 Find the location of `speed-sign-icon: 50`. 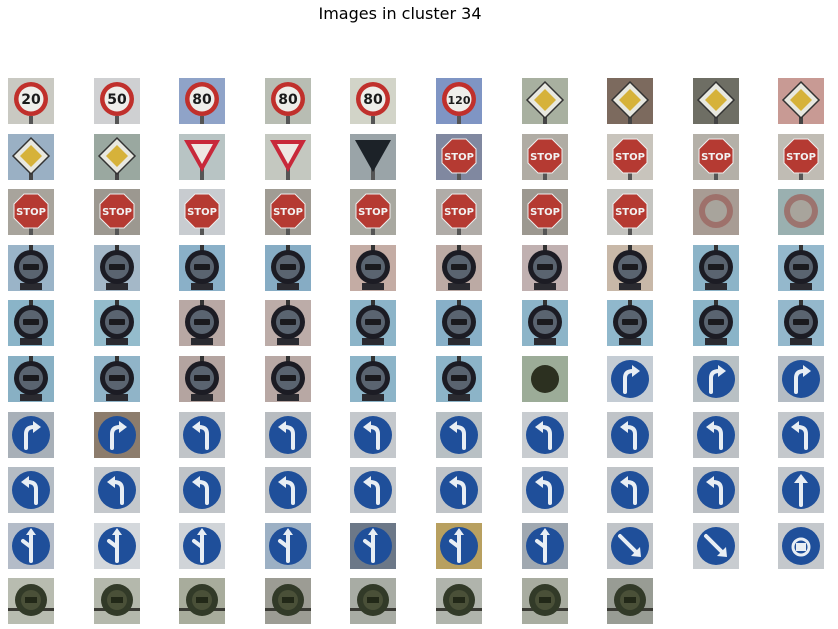

speed-sign-icon: 50 is located at coordinates (116, 101).